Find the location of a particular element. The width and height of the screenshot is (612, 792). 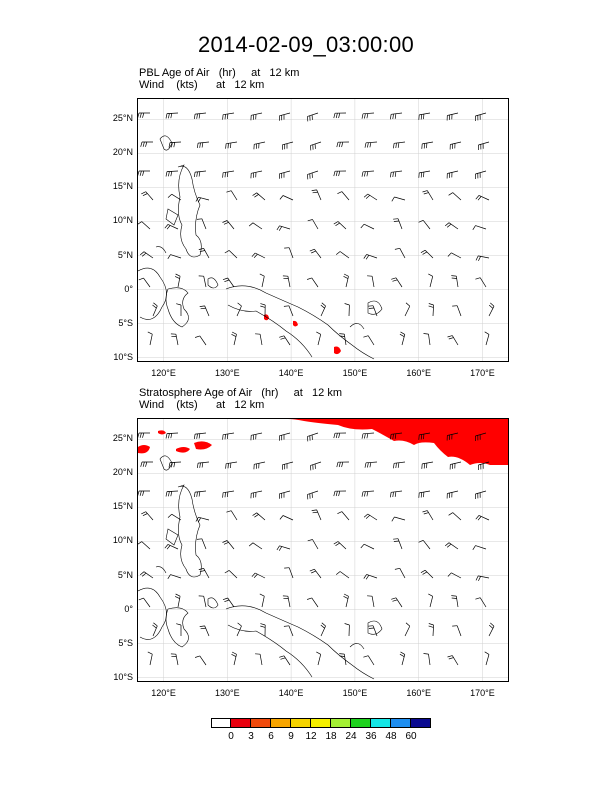

legend-label: 18 is located at coordinates (331, 736).